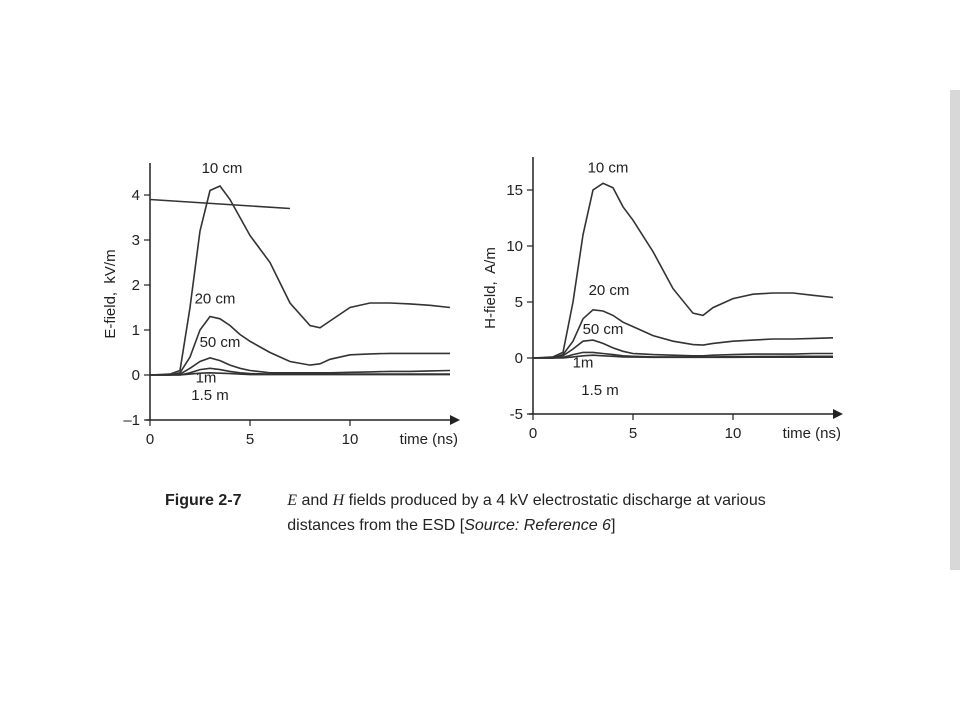 Image resolution: width=960 pixels, height=720 pixels. What do you see at coordinates (376, 525) in the screenshot?
I see `caption-part: distances from the ESD [` at bounding box center [376, 525].